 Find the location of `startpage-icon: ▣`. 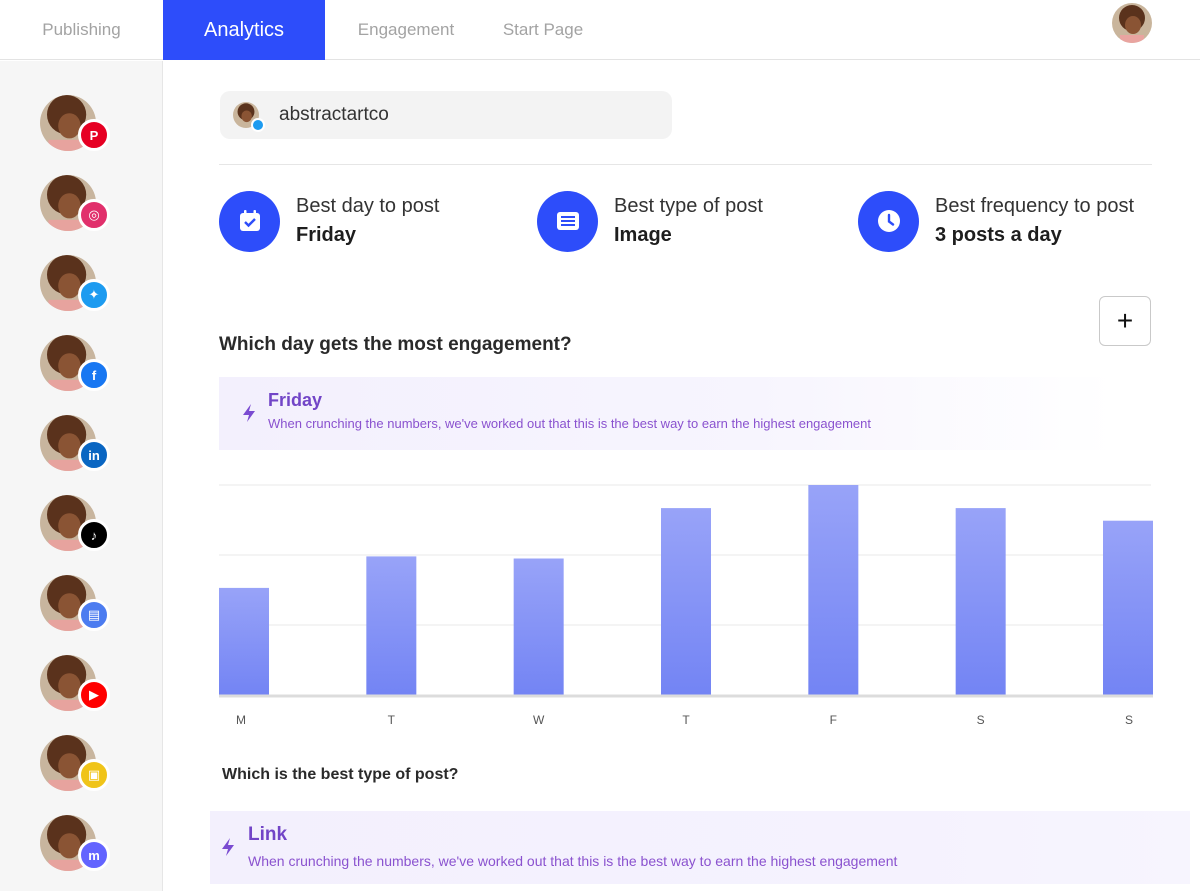

startpage-icon: ▣ is located at coordinates (94, 775).